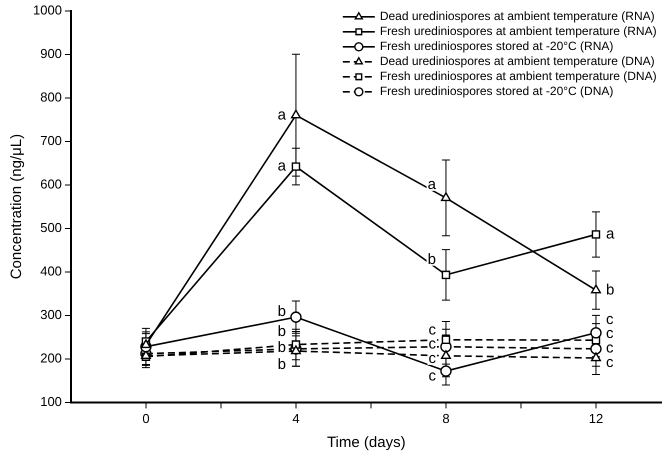 This screenshot has width=668, height=460. I want to click on legend-label: Fresh urediniospores stored at -20°C (DNA), so click(497, 91).